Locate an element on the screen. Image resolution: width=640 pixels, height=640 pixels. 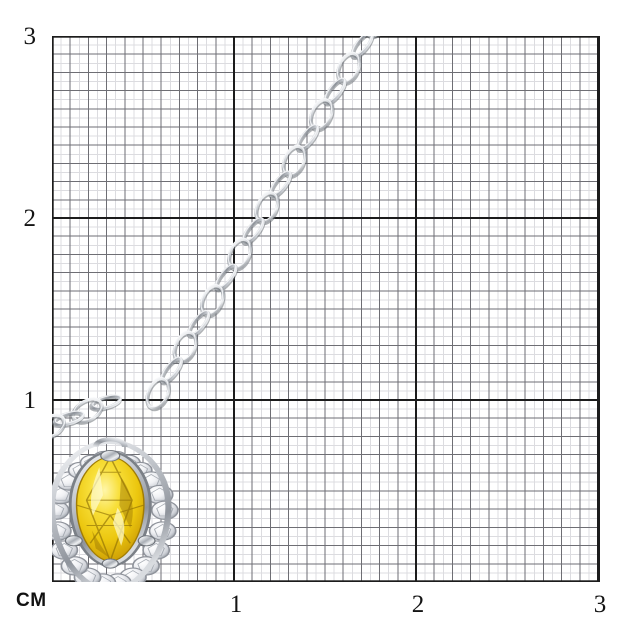
pendant-bail is located at coordinates (110, 442).